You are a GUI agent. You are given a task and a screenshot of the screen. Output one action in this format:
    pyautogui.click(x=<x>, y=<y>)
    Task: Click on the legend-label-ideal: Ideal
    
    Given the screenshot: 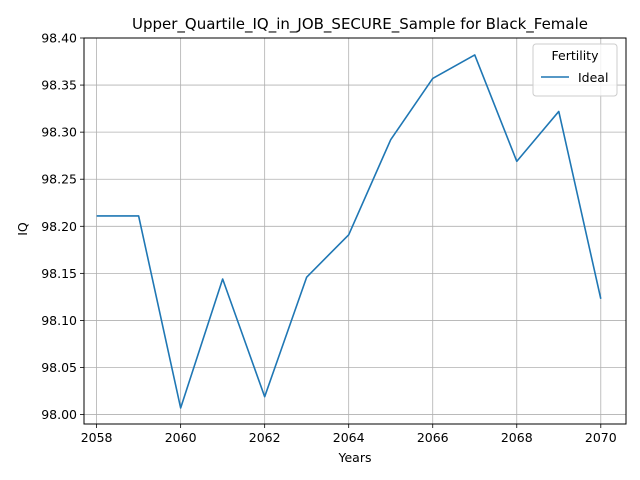 What is the action you would take?
    pyautogui.click(x=593, y=77)
    